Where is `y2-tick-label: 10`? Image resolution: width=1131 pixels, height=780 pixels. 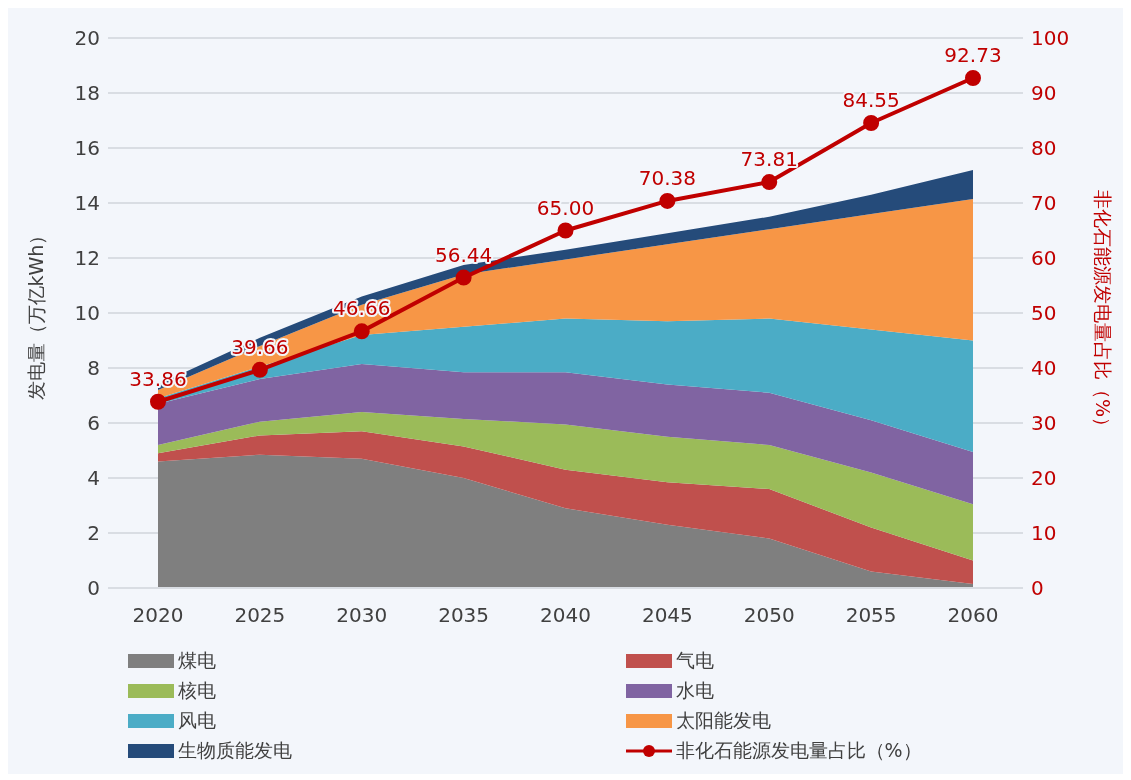
y2-tick-label: 10 is located at coordinates (1044, 533).